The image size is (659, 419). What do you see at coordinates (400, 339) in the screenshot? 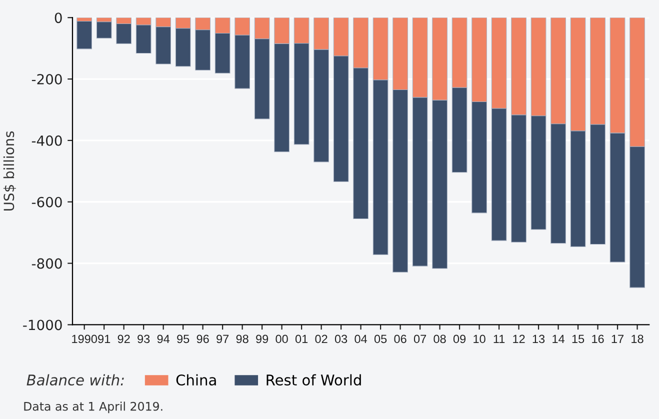
I see `x-tick-label: 06` at bounding box center [400, 339].